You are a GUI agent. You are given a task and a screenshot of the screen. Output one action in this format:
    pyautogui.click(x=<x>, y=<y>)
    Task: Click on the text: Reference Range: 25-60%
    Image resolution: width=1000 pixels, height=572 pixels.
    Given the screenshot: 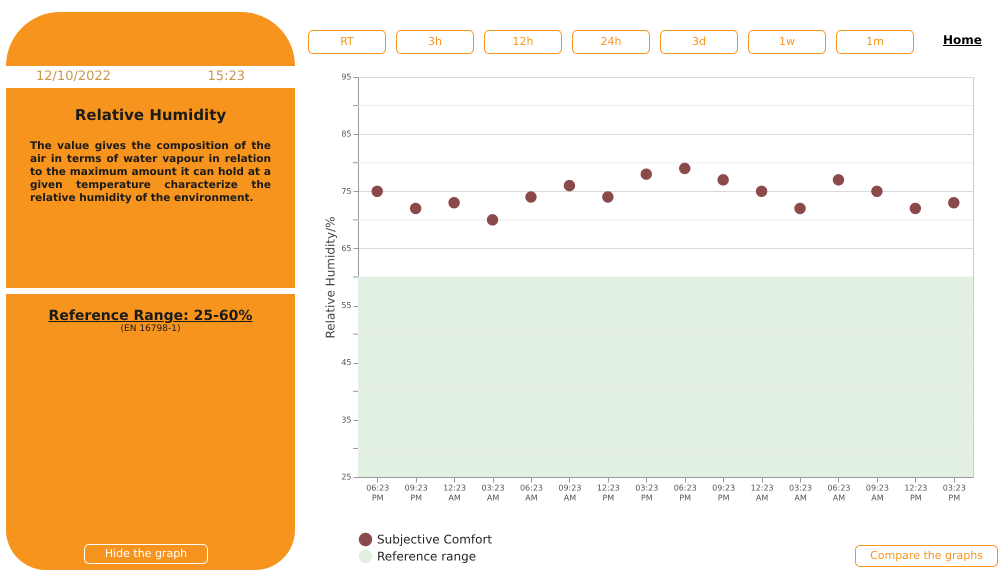 What is the action you would take?
    pyautogui.click(x=151, y=316)
    